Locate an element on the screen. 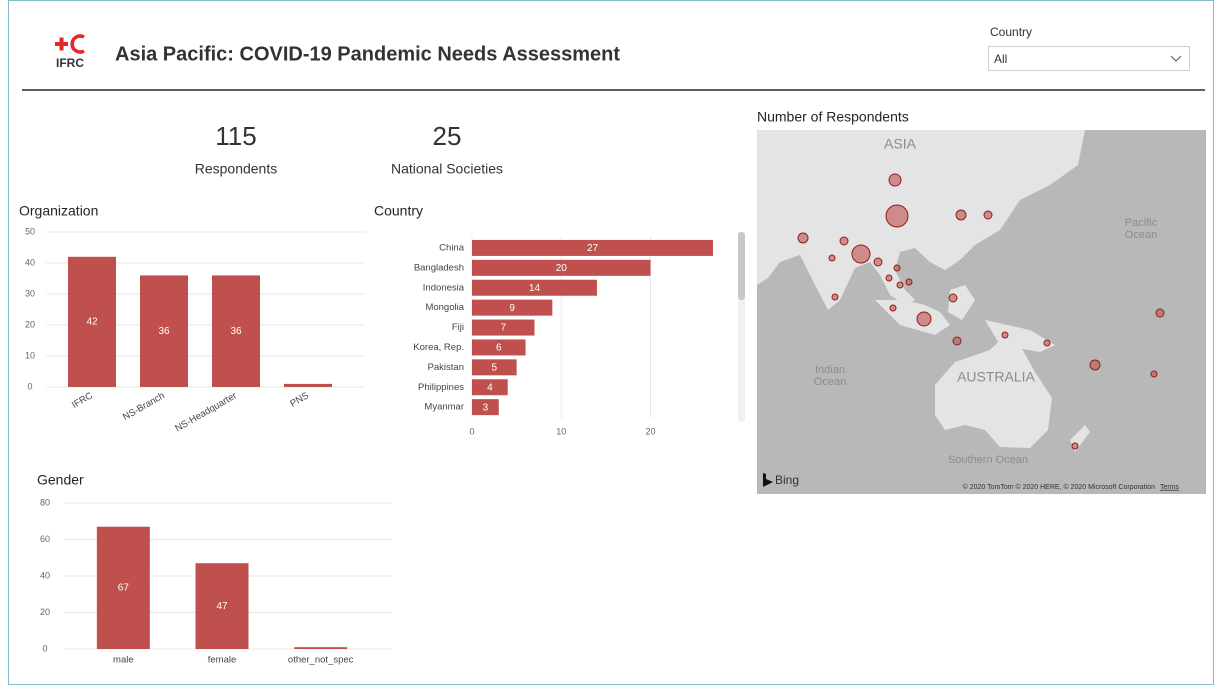 This screenshot has width=1215, height=686. y-tick-label: Pakistan is located at coordinates (446, 367).